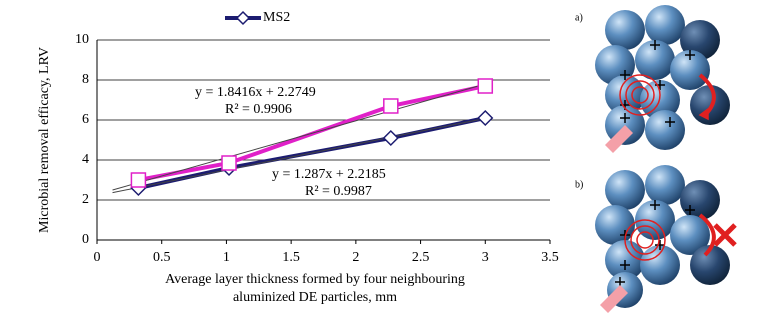  What do you see at coordinates (85, 199) in the screenshot?
I see `y-tick-label: 2` at bounding box center [85, 199].